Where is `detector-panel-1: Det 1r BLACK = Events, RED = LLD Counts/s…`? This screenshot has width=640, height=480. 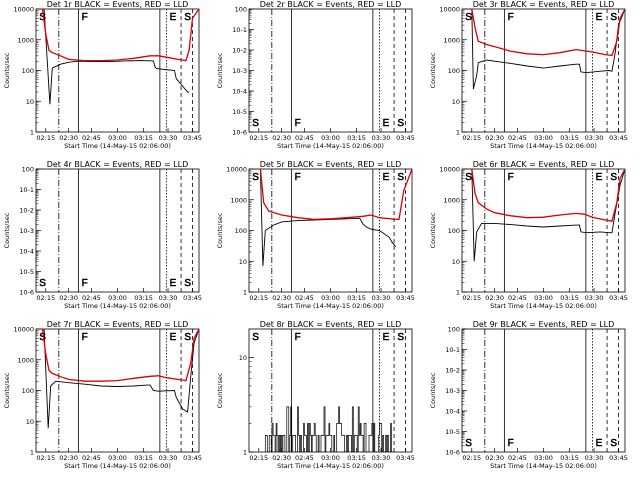 detector-panel-1: Det 1r BLACK = Events, RED = LLD Counts/s… is located at coordinates (102, 75).